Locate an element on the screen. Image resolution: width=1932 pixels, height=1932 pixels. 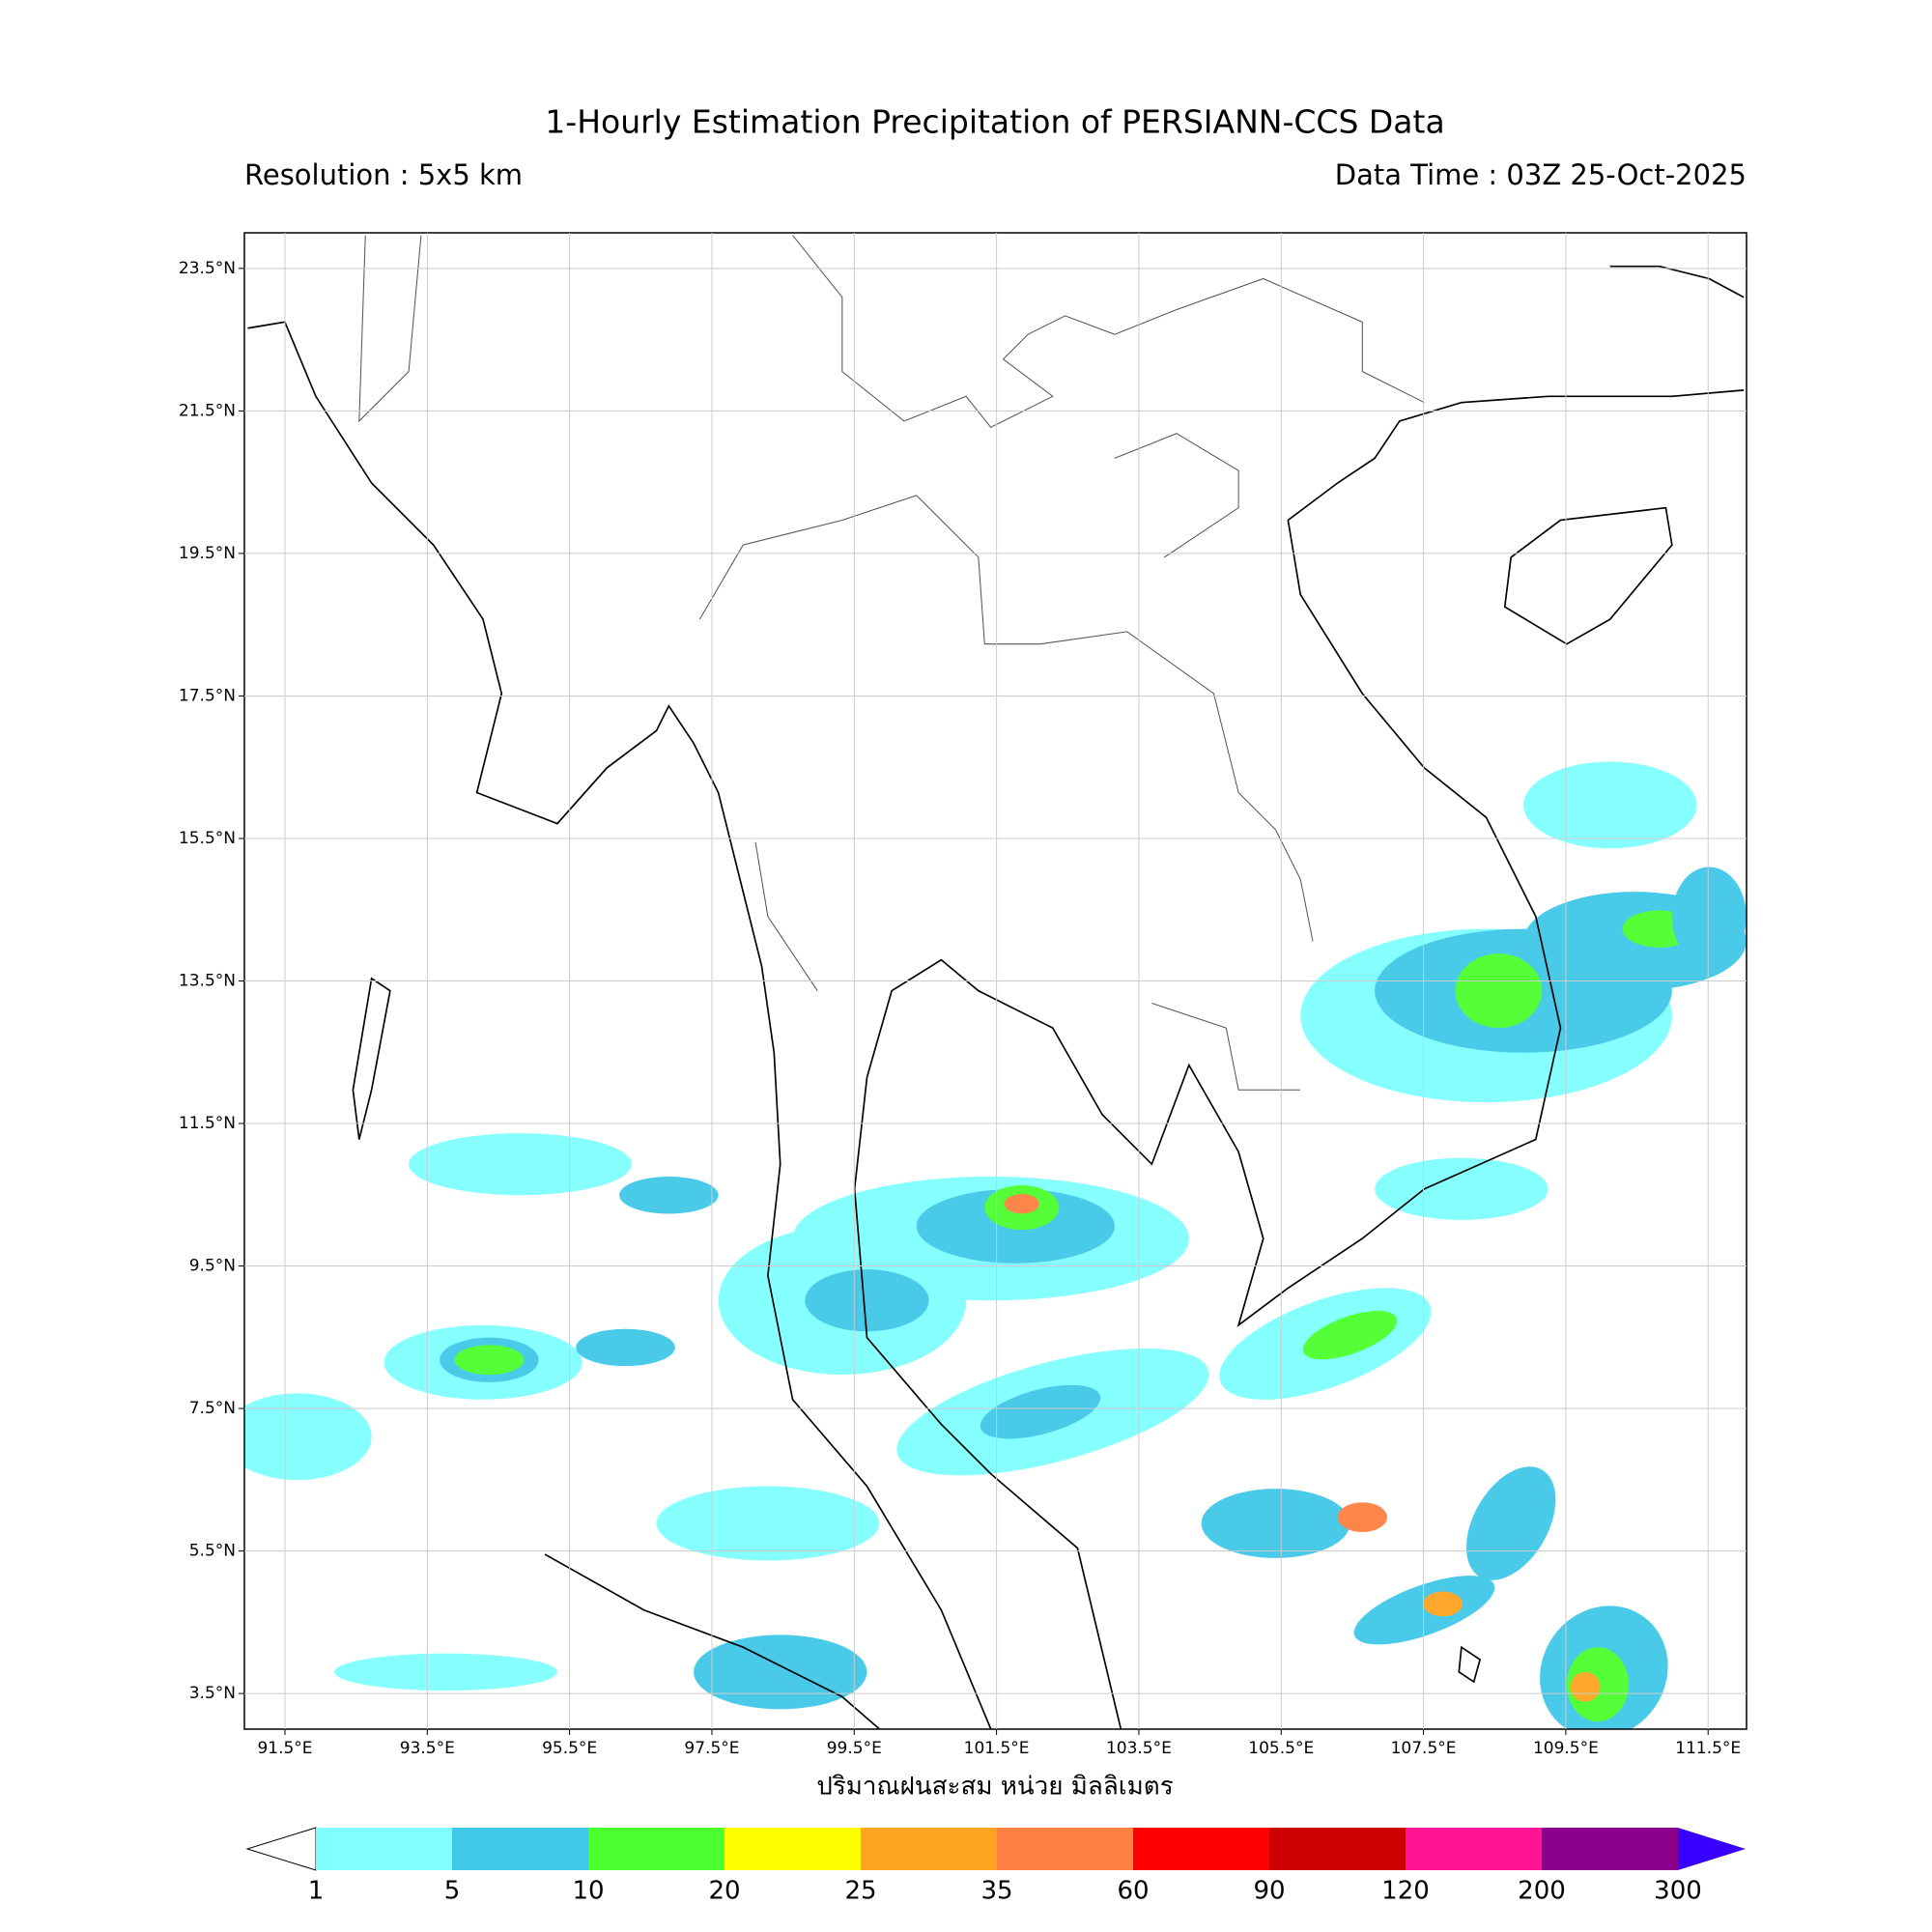
x-tick-label: 93.5°E is located at coordinates (427, 1748).